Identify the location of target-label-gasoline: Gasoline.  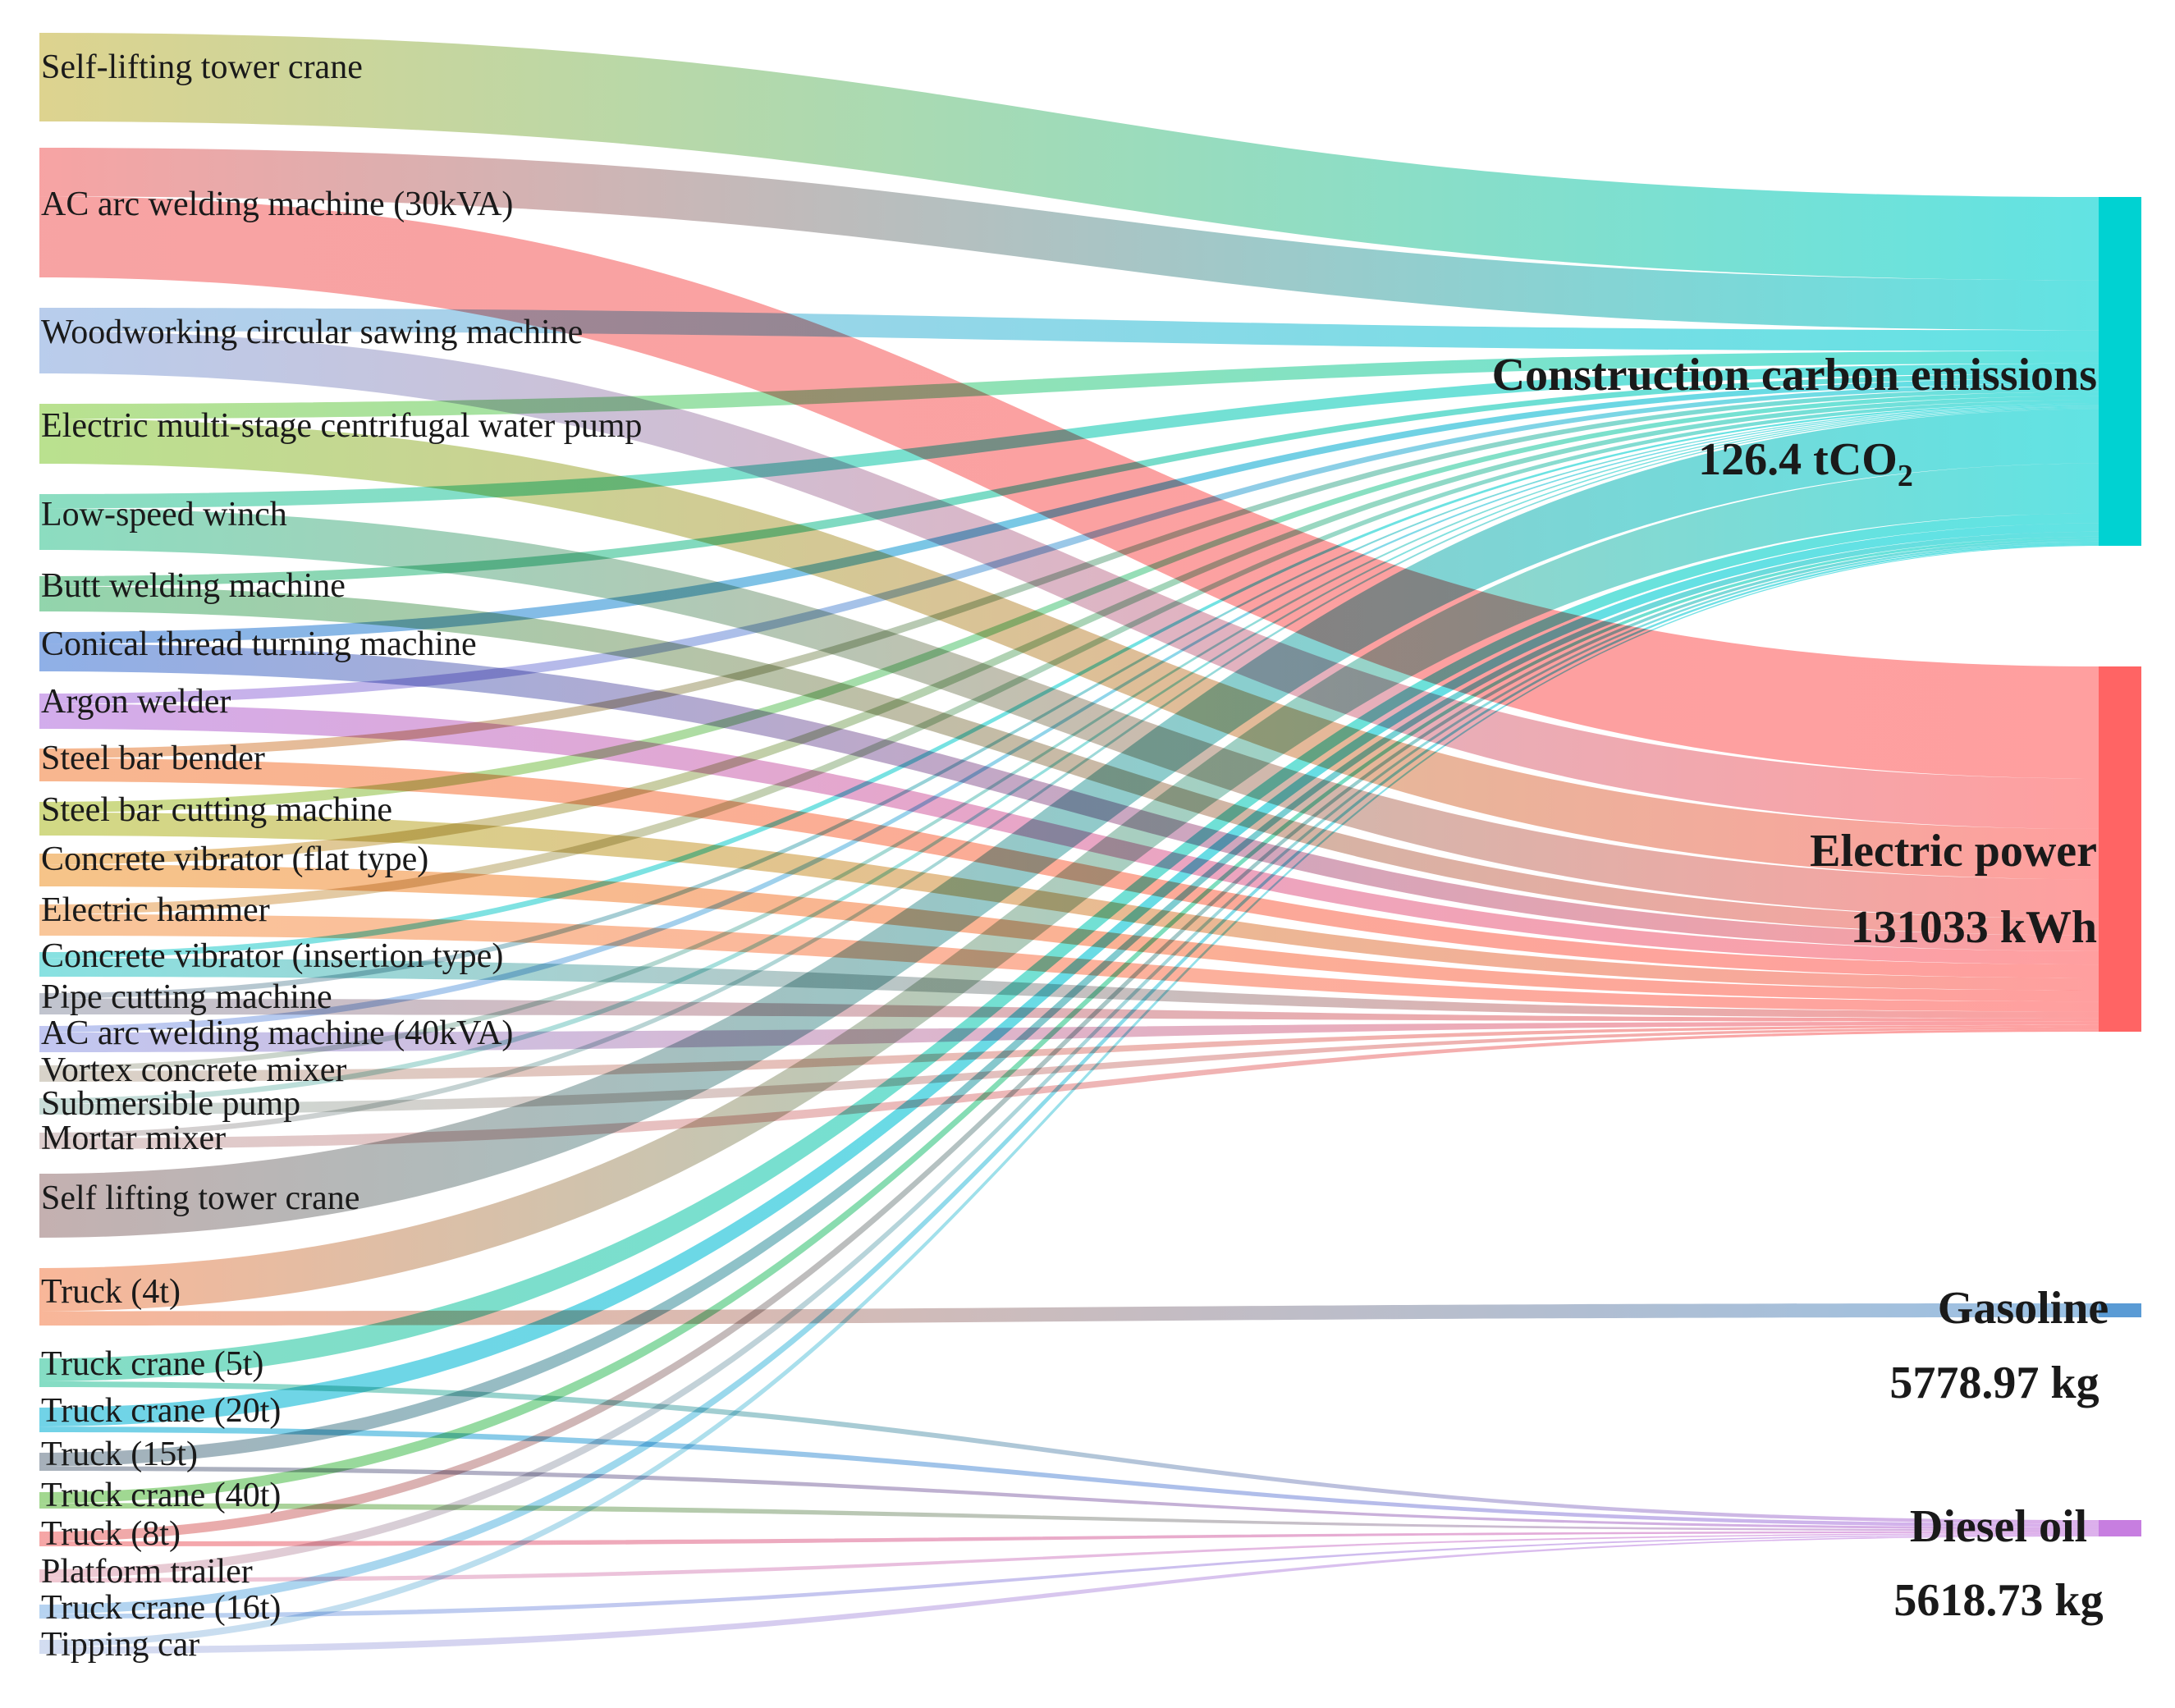
(2024, 1308).